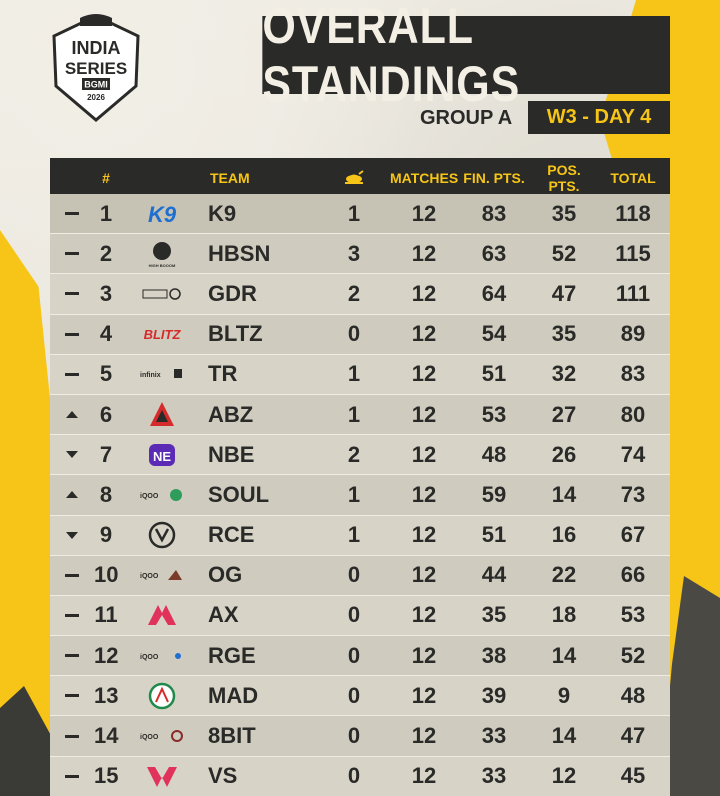 Image resolution: width=720 pixels, height=796 pixels. Describe the element at coordinates (633, 374) in the screenshot. I see `total-cell: 83` at that location.